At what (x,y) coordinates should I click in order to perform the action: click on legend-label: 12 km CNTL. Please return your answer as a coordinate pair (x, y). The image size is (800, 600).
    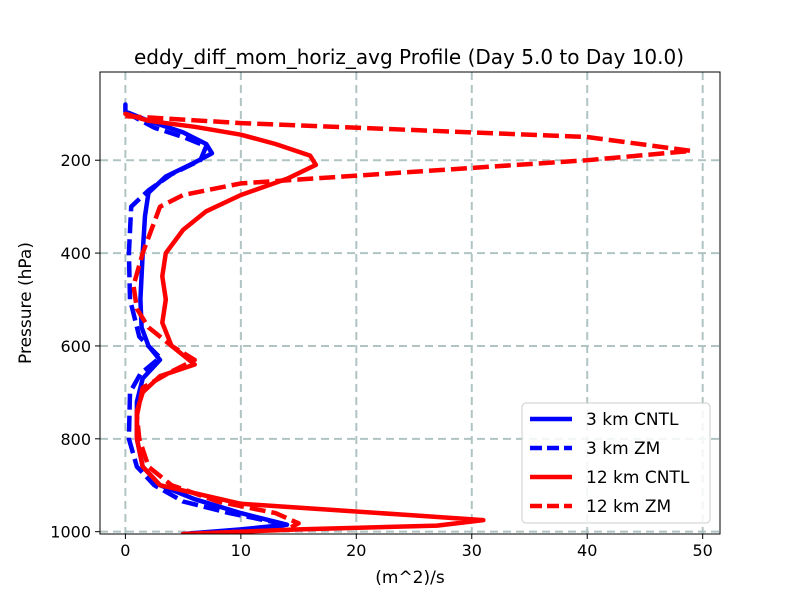
    Looking at the image, I should click on (638, 478).